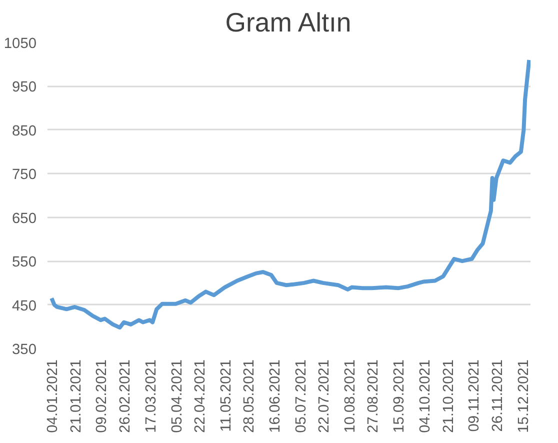  I want to click on y-tick-label: 650, so click(24, 218).